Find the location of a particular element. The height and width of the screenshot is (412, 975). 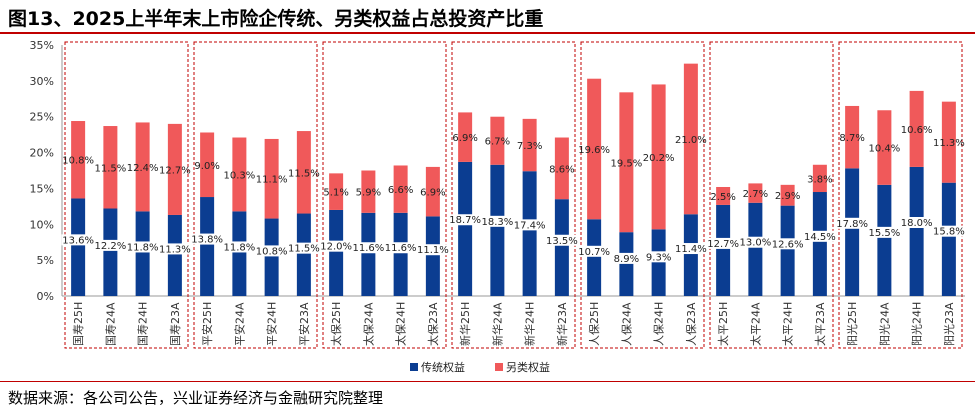

x-tick-label: 人保23A is located at coordinates (691, 324).